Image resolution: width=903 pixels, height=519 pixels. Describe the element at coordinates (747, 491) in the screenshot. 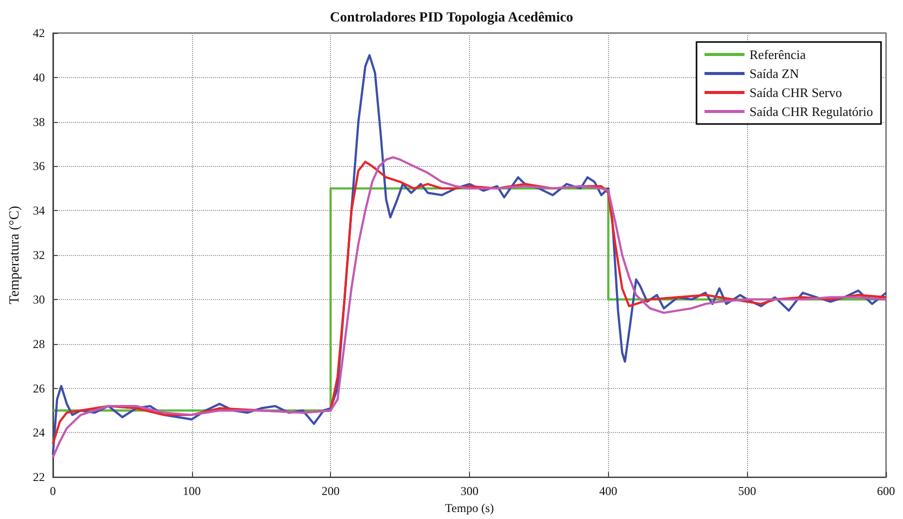

I see `x-tick-label: 500` at that location.